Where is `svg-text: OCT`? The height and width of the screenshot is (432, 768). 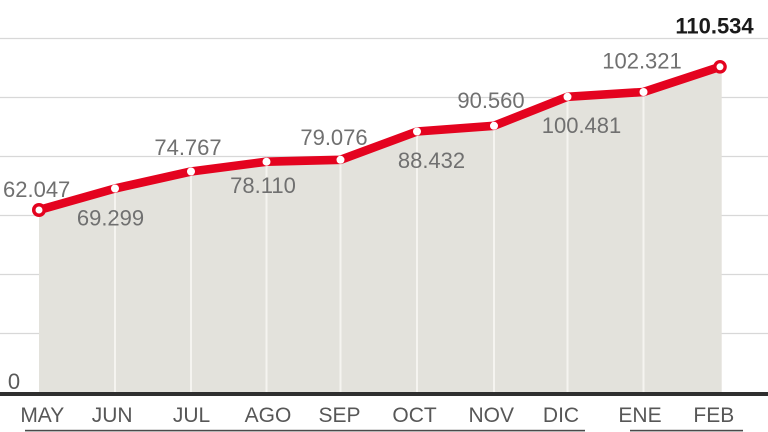
svg-text: OCT is located at coordinates (414, 415).